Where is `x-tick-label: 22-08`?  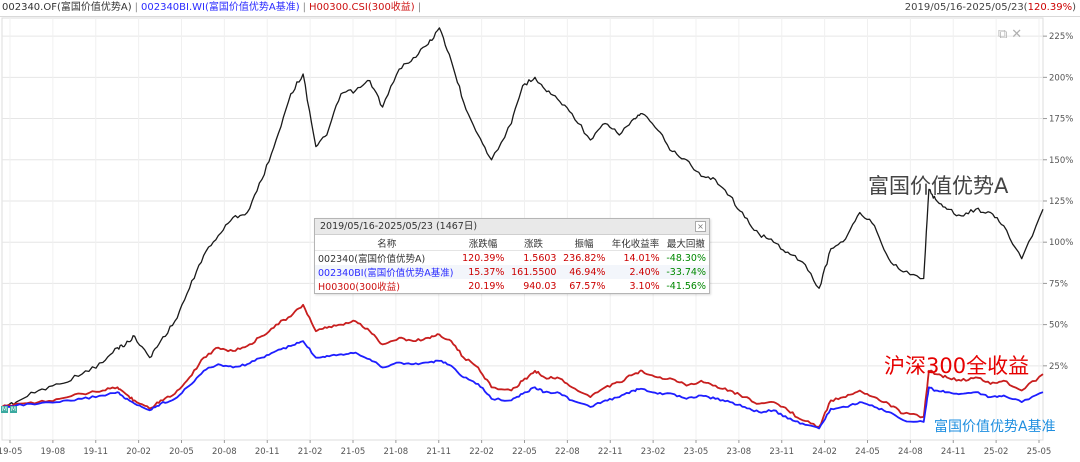
x-tick-label: 22-08 is located at coordinates (567, 452).